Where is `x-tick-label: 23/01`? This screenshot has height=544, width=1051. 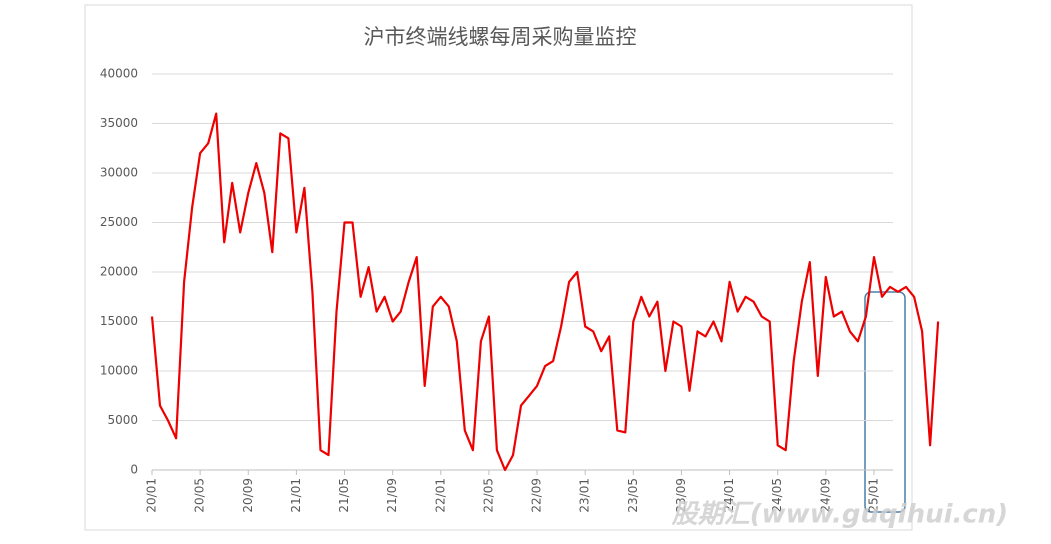 x-tick-label: 23/01 is located at coordinates (585, 495).